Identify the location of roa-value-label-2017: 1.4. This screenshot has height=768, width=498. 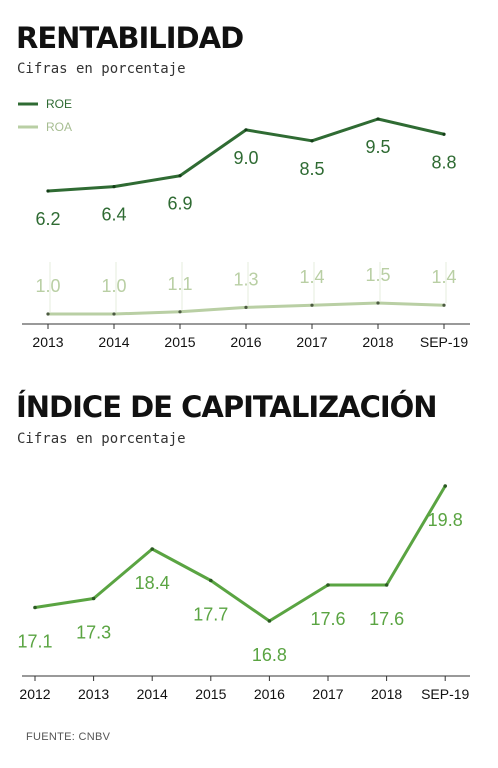
(311, 277).